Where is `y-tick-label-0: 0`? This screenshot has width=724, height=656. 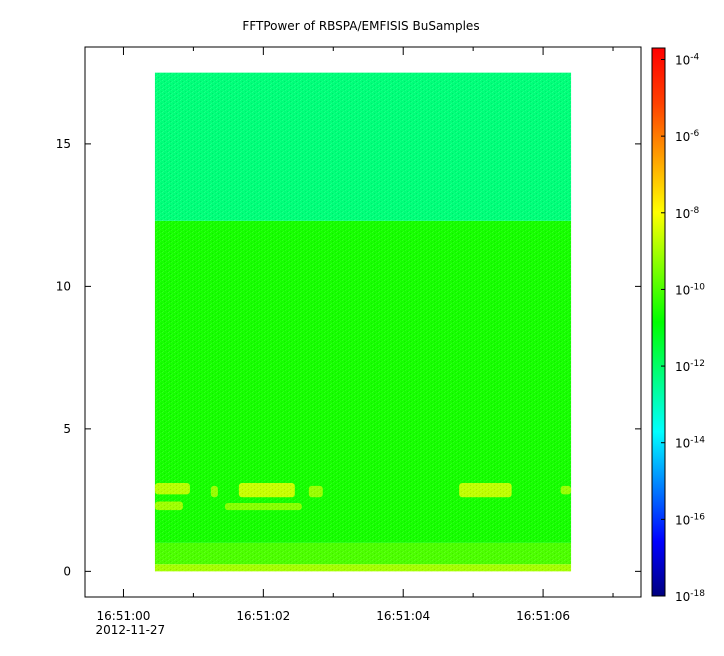 y-tick-label-0: 0 is located at coordinates (67, 571).